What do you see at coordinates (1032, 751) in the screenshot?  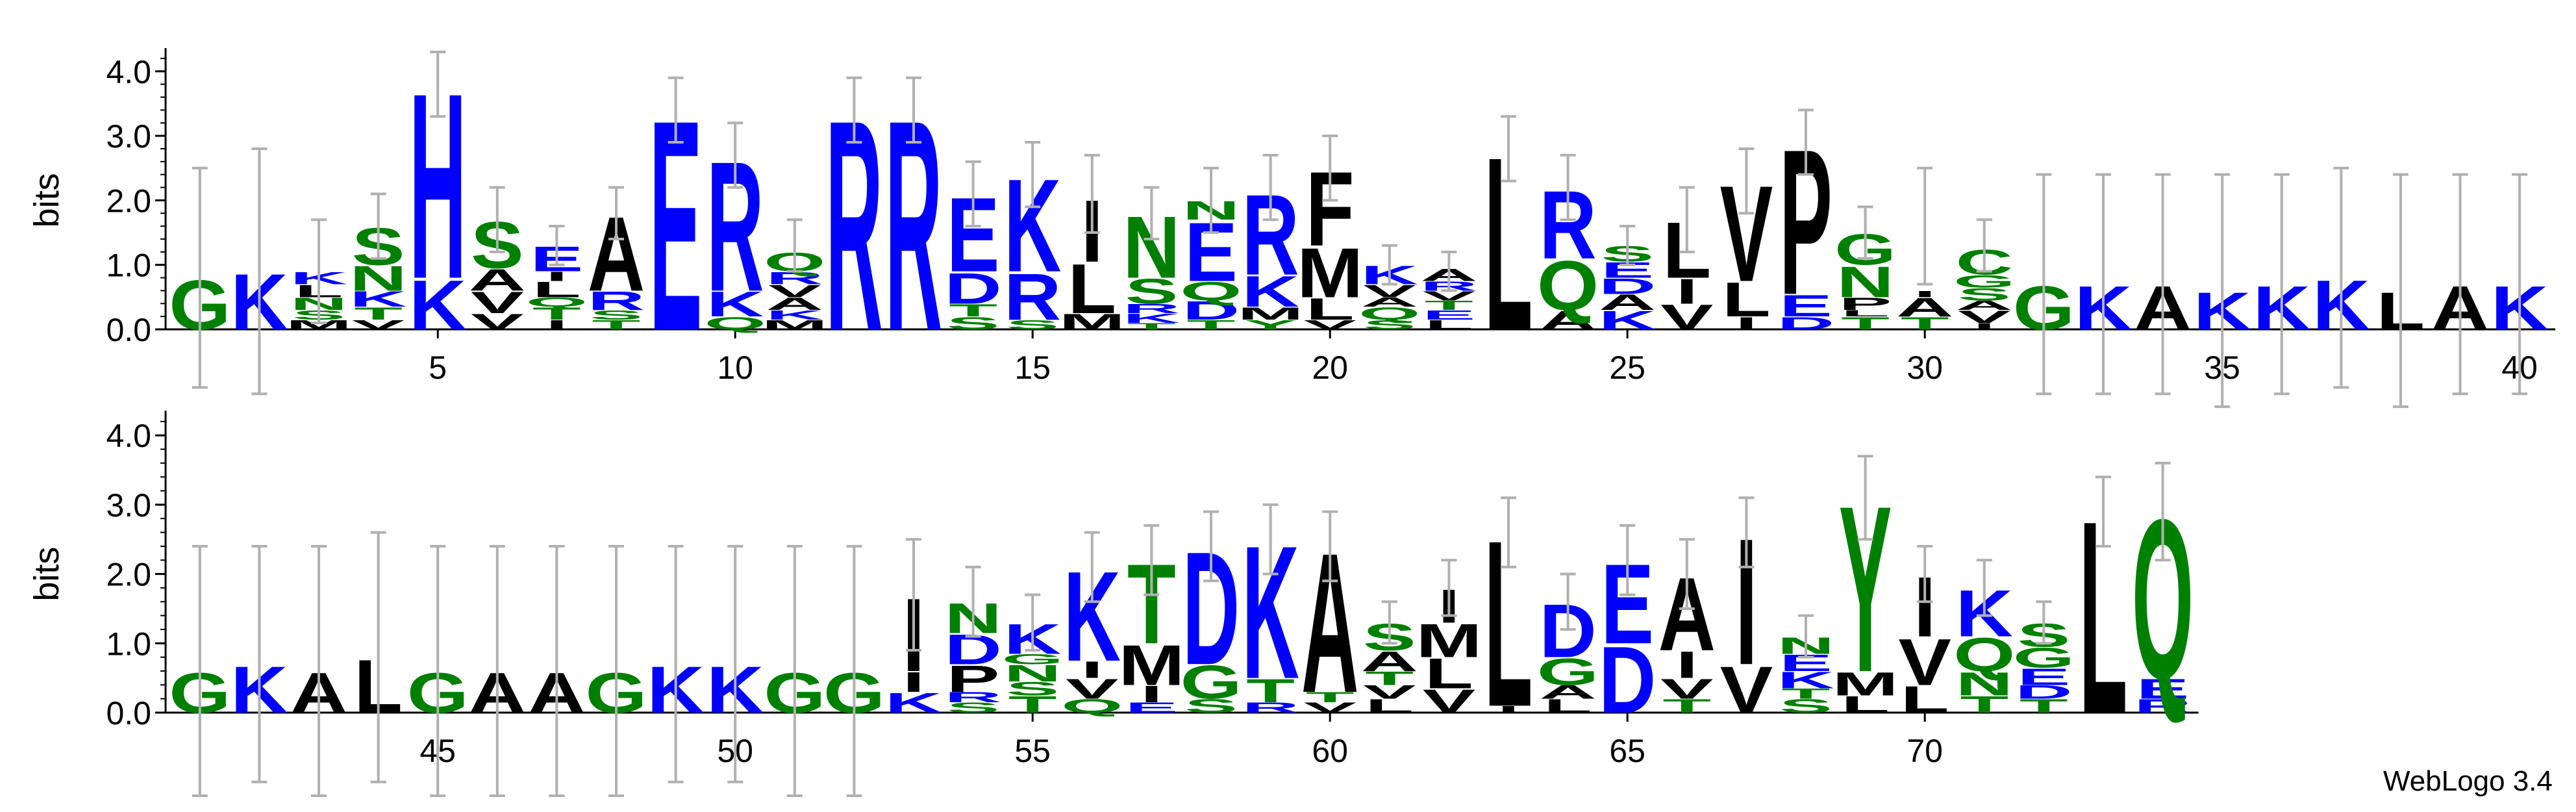 I see `x-tick-label: 55` at bounding box center [1032, 751].